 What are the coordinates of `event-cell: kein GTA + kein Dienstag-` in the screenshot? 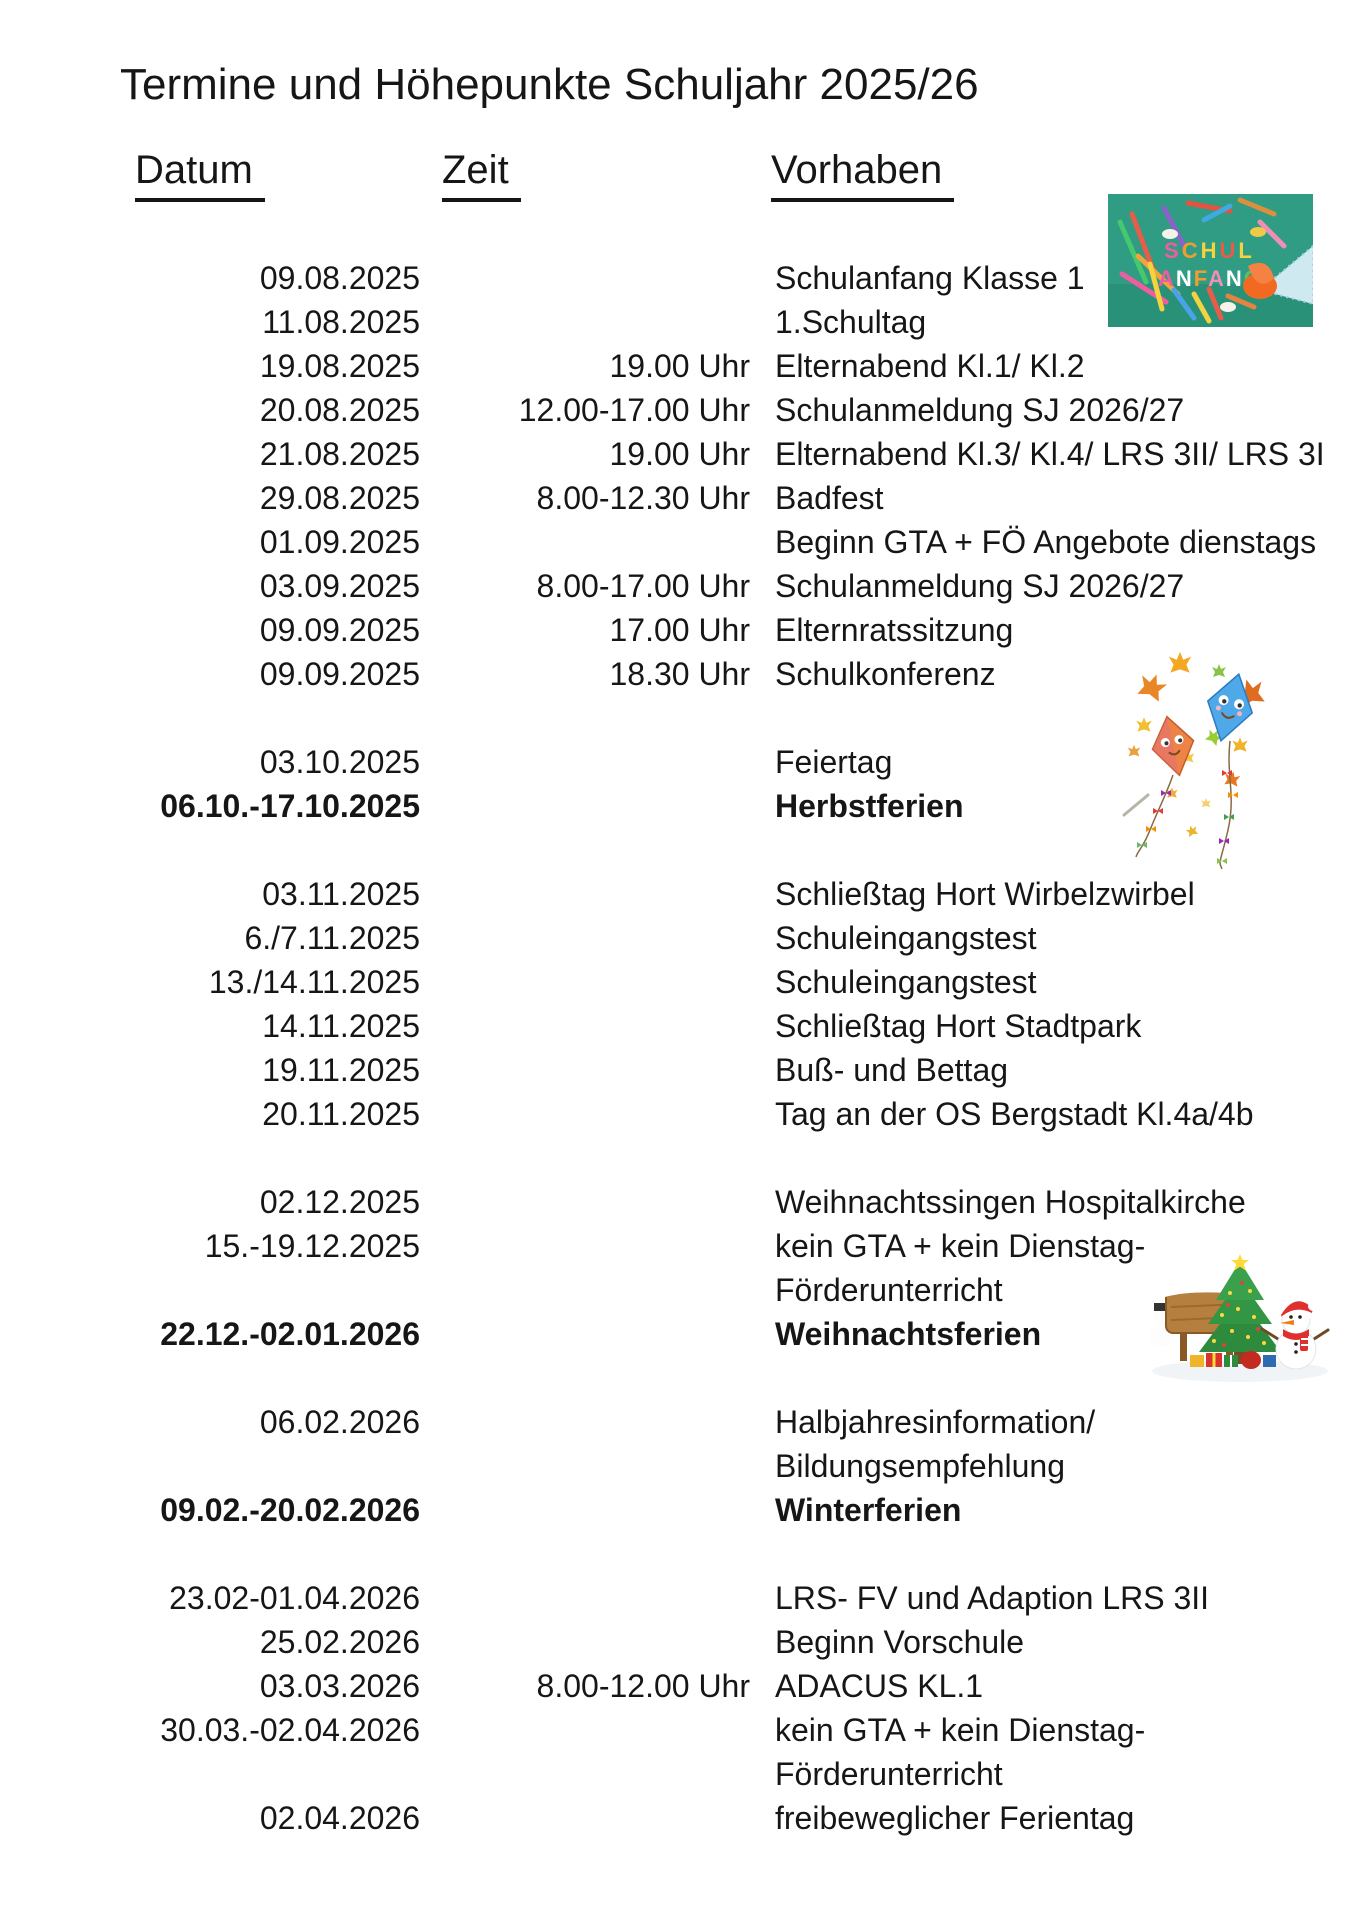 It's located at (960, 1730).